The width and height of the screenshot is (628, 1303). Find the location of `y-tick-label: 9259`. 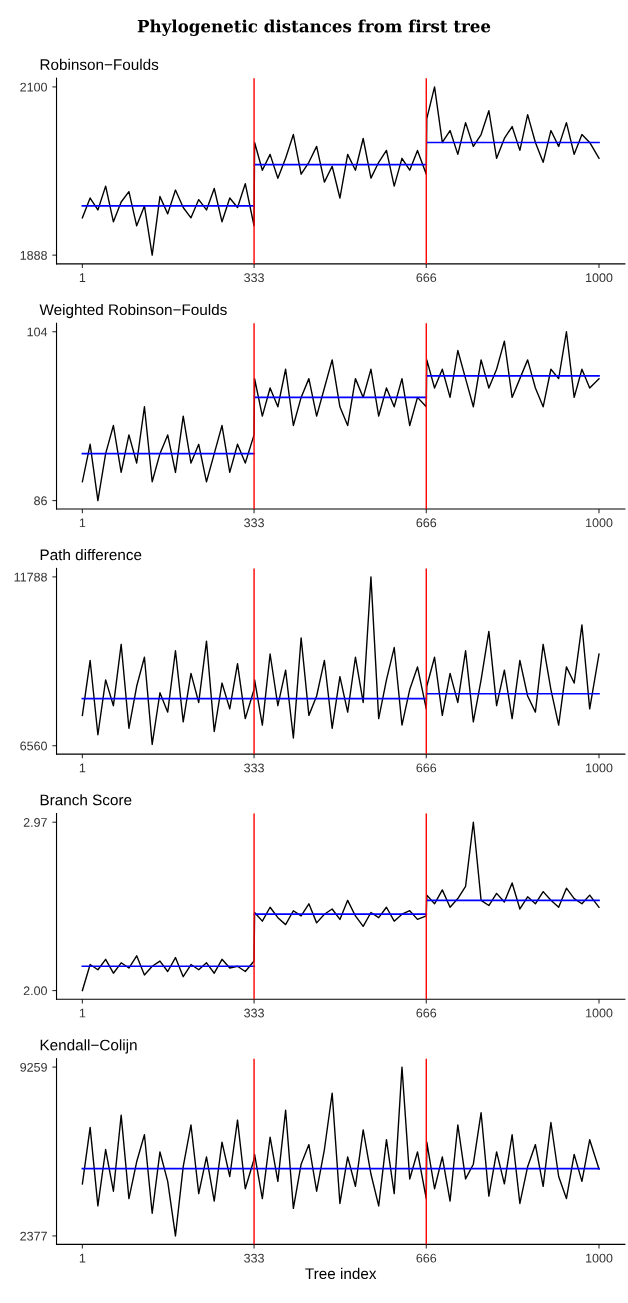

y-tick-label: 9259 is located at coordinates (33, 1067).